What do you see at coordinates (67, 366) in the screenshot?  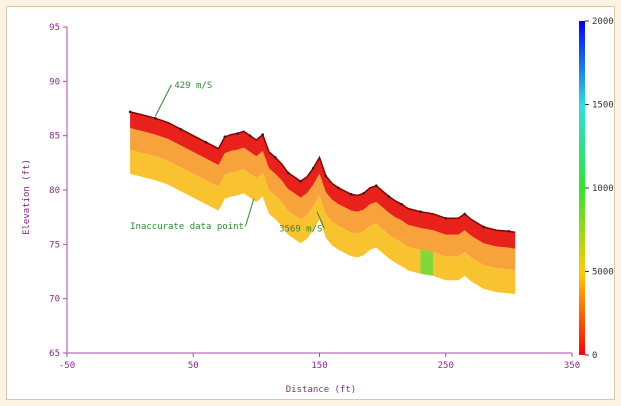 I see `x-tick-label: -50` at bounding box center [67, 366].